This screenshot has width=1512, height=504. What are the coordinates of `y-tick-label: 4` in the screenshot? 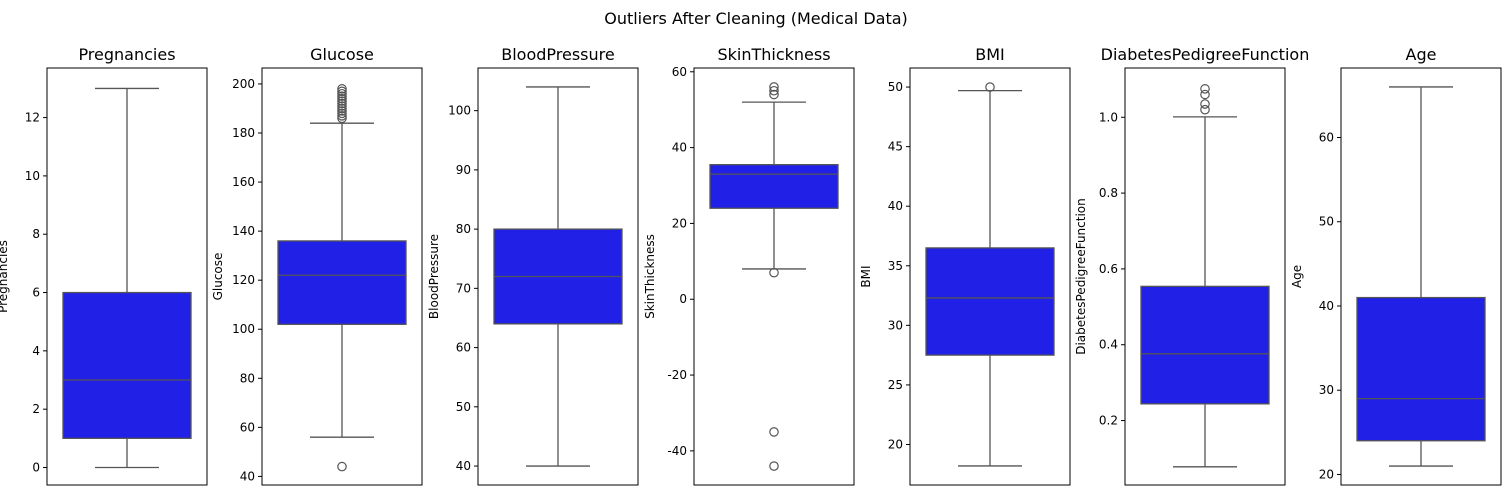 It's located at (36, 351).